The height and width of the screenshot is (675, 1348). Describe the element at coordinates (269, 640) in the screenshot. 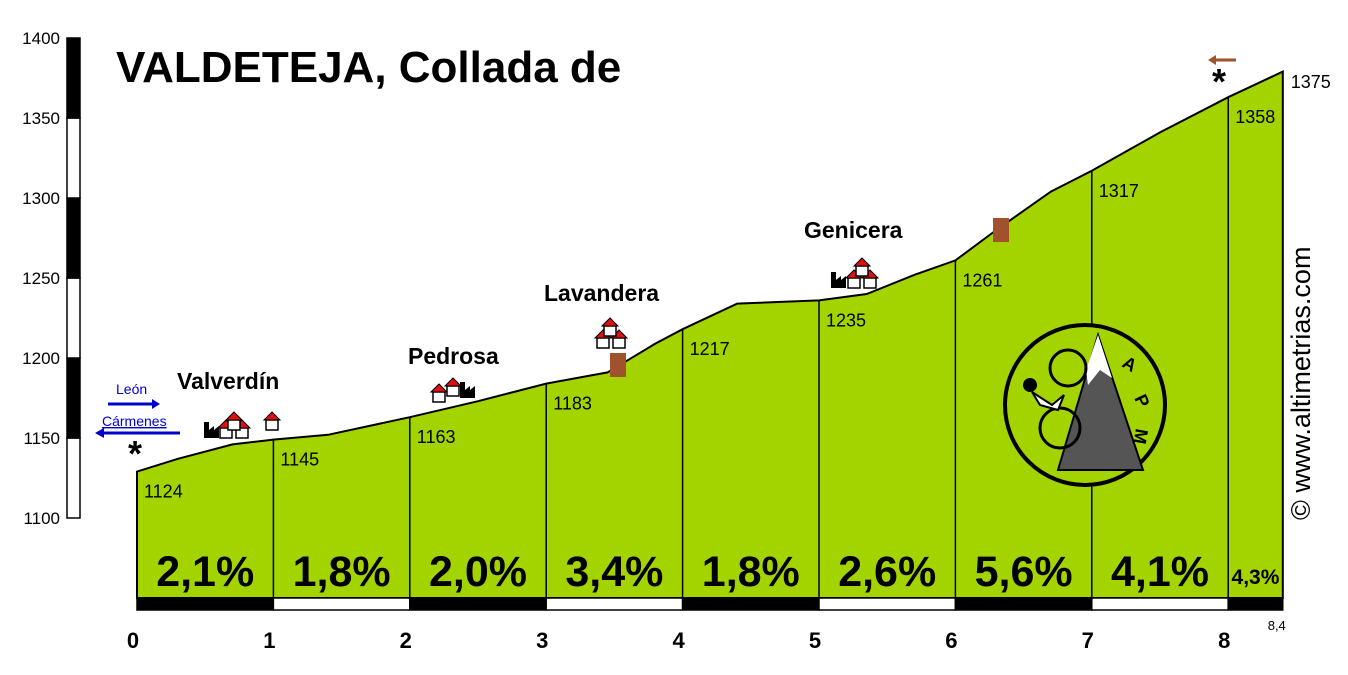

I see `x-tick-label: 1` at that location.